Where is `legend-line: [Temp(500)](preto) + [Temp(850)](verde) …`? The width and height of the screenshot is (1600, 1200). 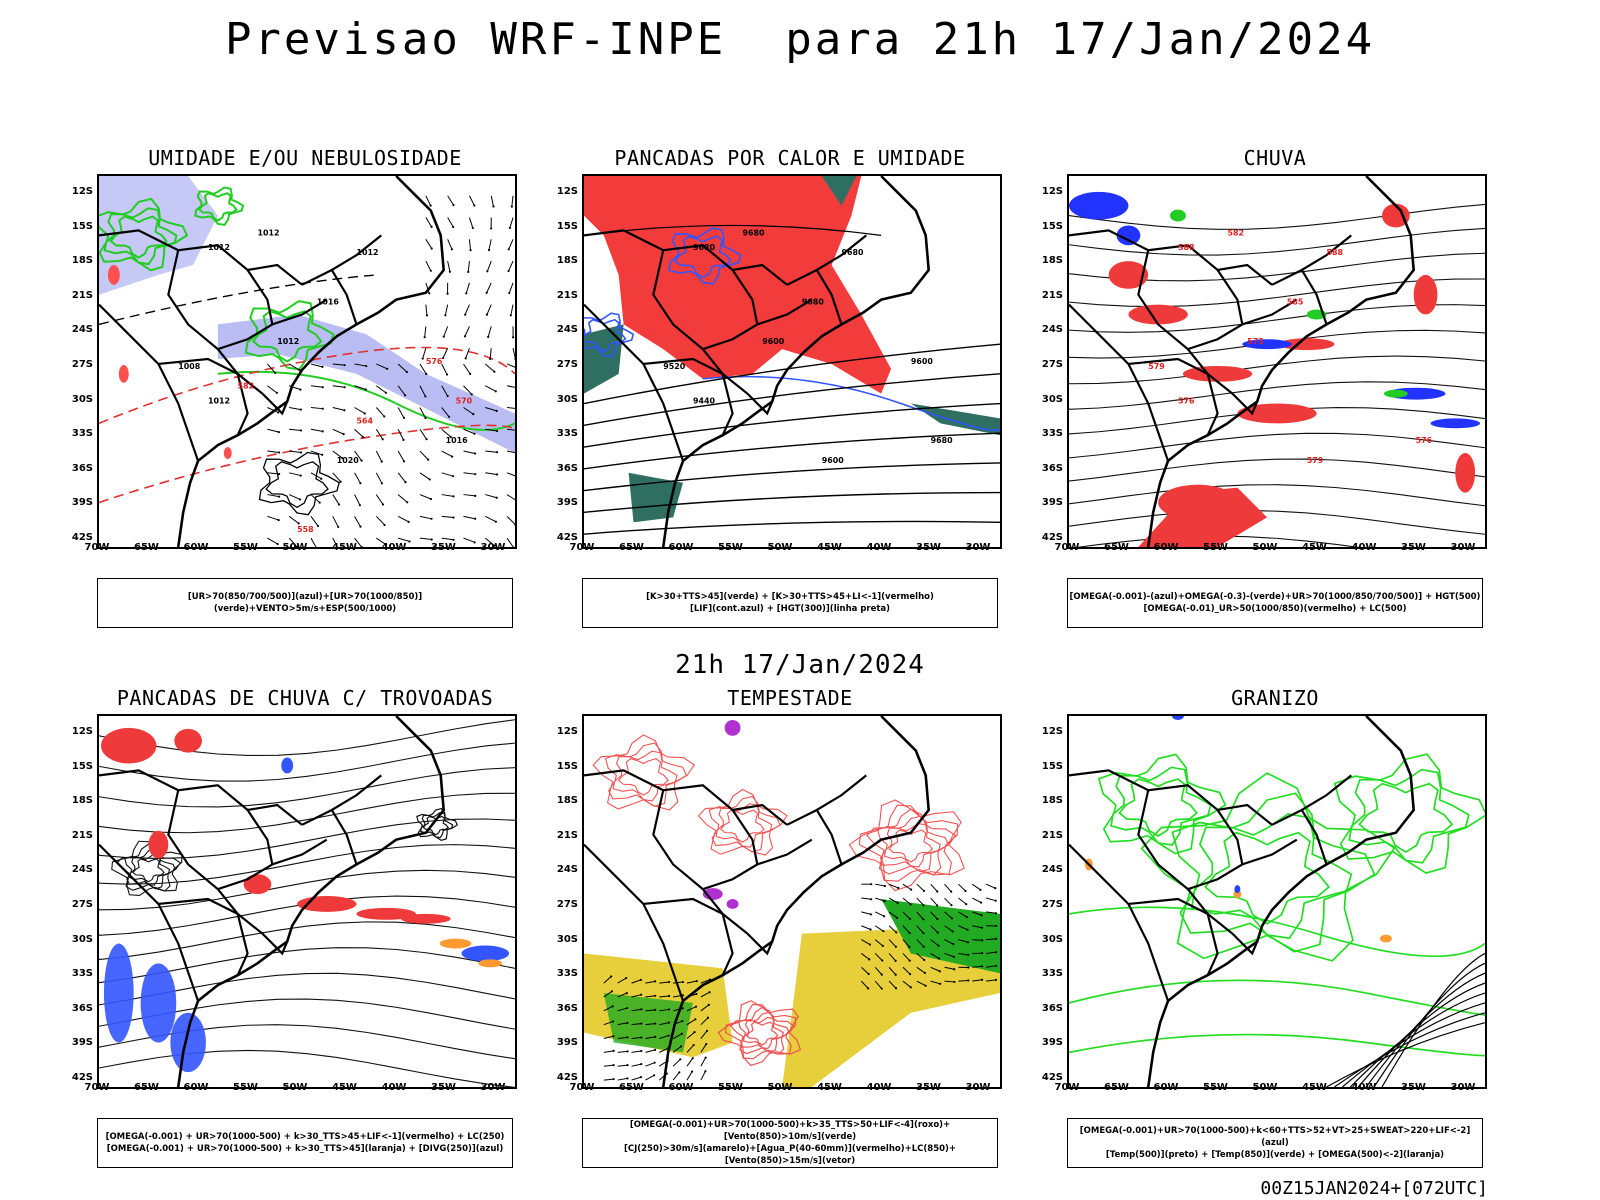 legend-line: [Temp(500)](preto) + [Temp(850)](verde) … is located at coordinates (1275, 1155).